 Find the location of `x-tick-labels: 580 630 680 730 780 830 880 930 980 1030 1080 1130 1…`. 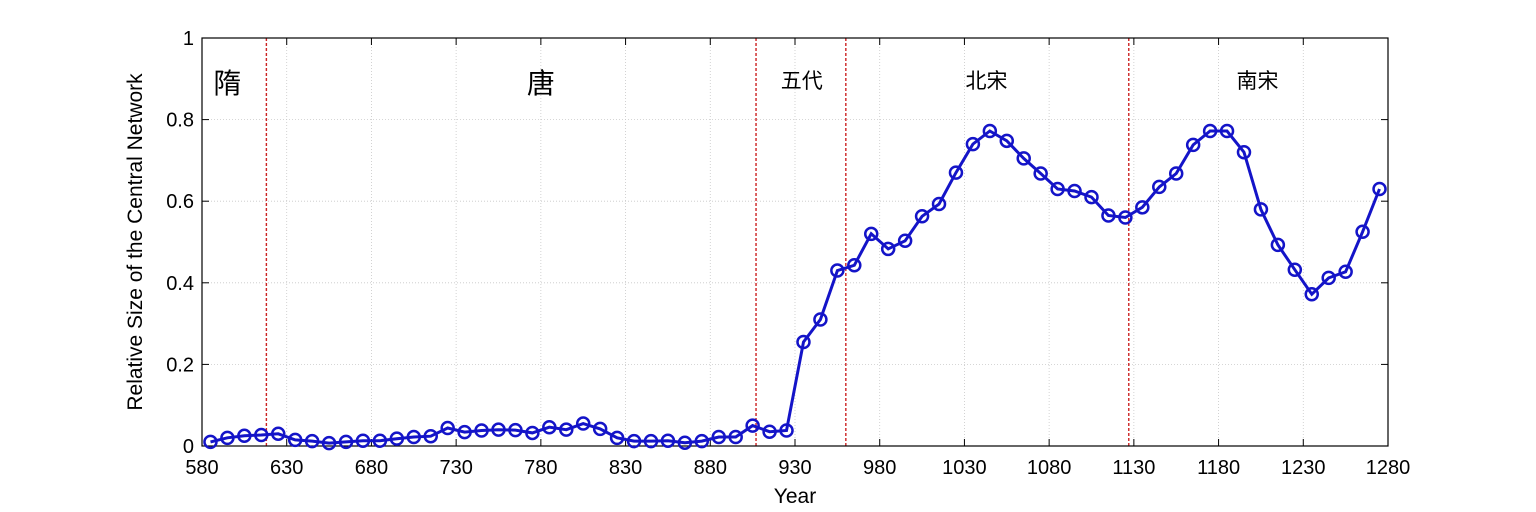

x-tick-labels: 580 630 680 730 780 830 880 930 980 1030 1080 1130 1… is located at coordinates (797, 468).